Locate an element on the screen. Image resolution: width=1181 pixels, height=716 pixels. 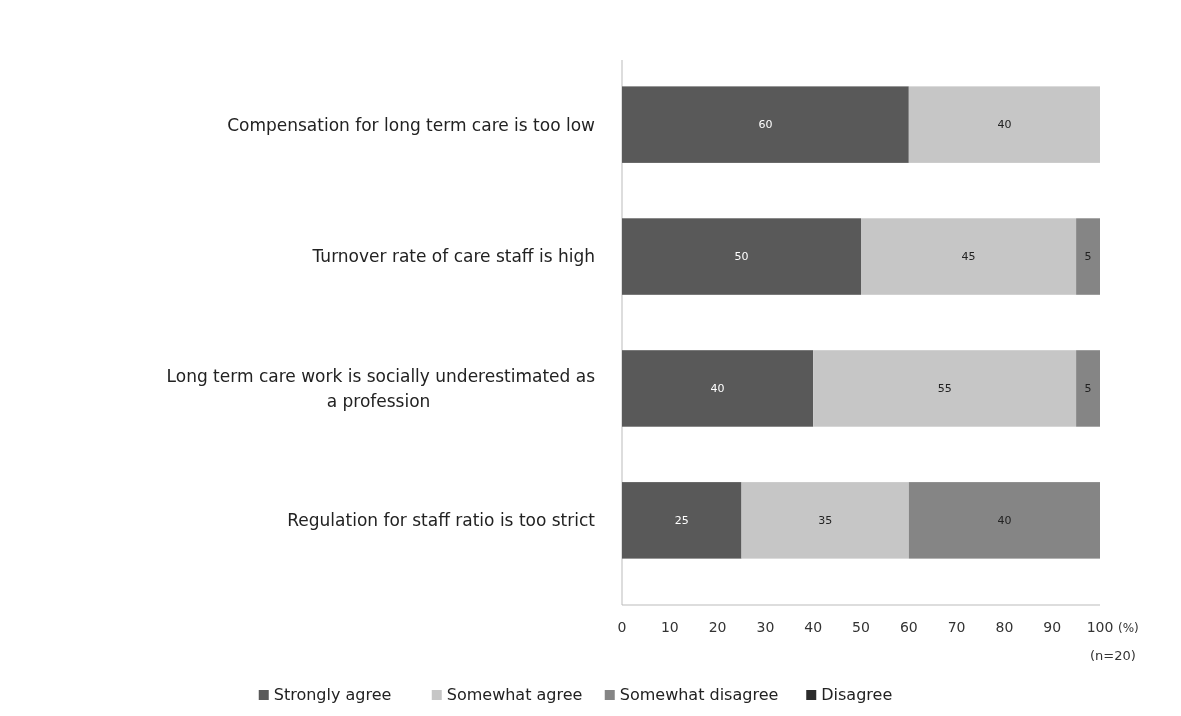
x-tick-label: 90 is located at coordinates (1052, 627).